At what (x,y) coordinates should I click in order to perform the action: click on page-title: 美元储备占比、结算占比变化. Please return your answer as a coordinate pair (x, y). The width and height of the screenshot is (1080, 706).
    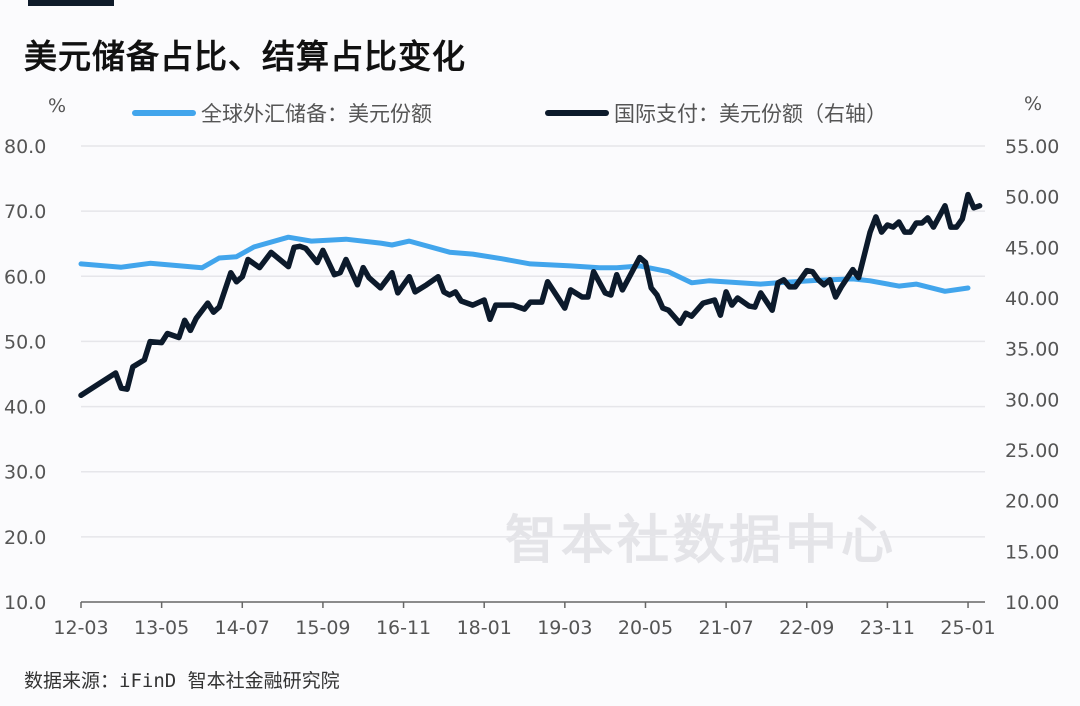
    Looking at the image, I should click on (245, 56).